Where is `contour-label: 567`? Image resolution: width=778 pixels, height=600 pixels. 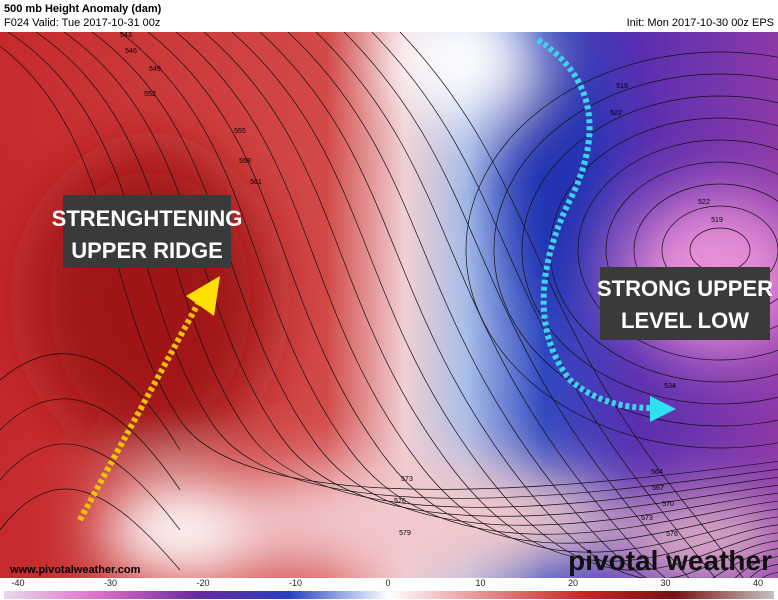
contour-label: 567 is located at coordinates (658, 488).